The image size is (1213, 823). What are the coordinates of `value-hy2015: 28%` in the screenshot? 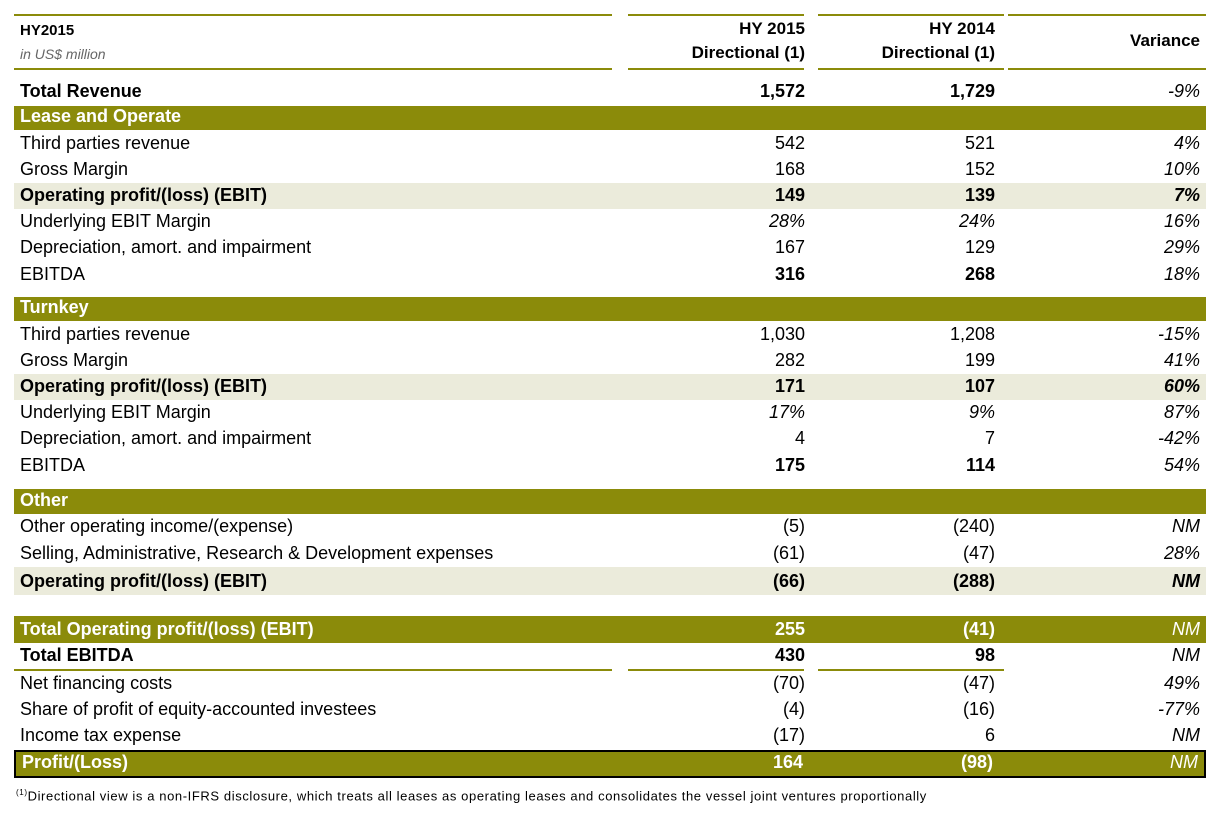 It's located at (786, 221).